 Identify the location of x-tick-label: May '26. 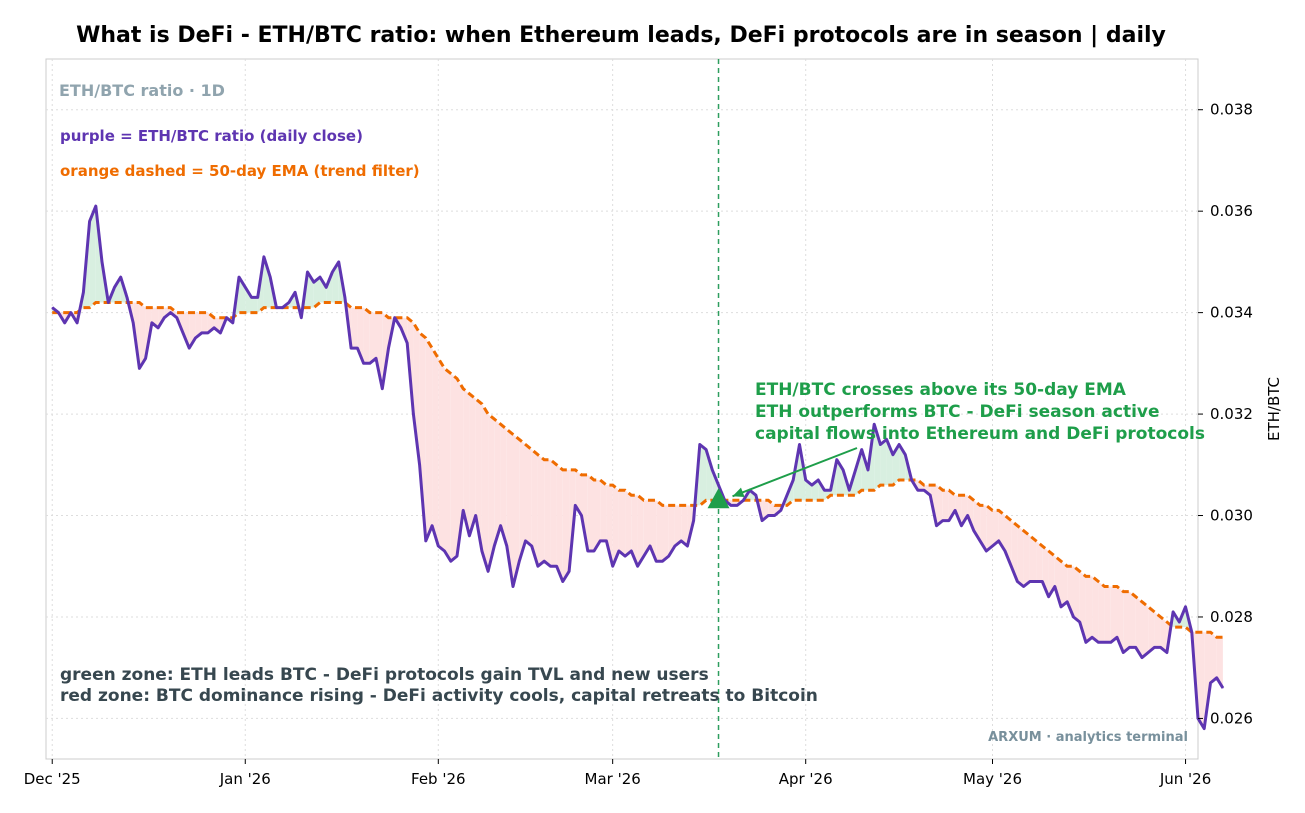
(992, 779).